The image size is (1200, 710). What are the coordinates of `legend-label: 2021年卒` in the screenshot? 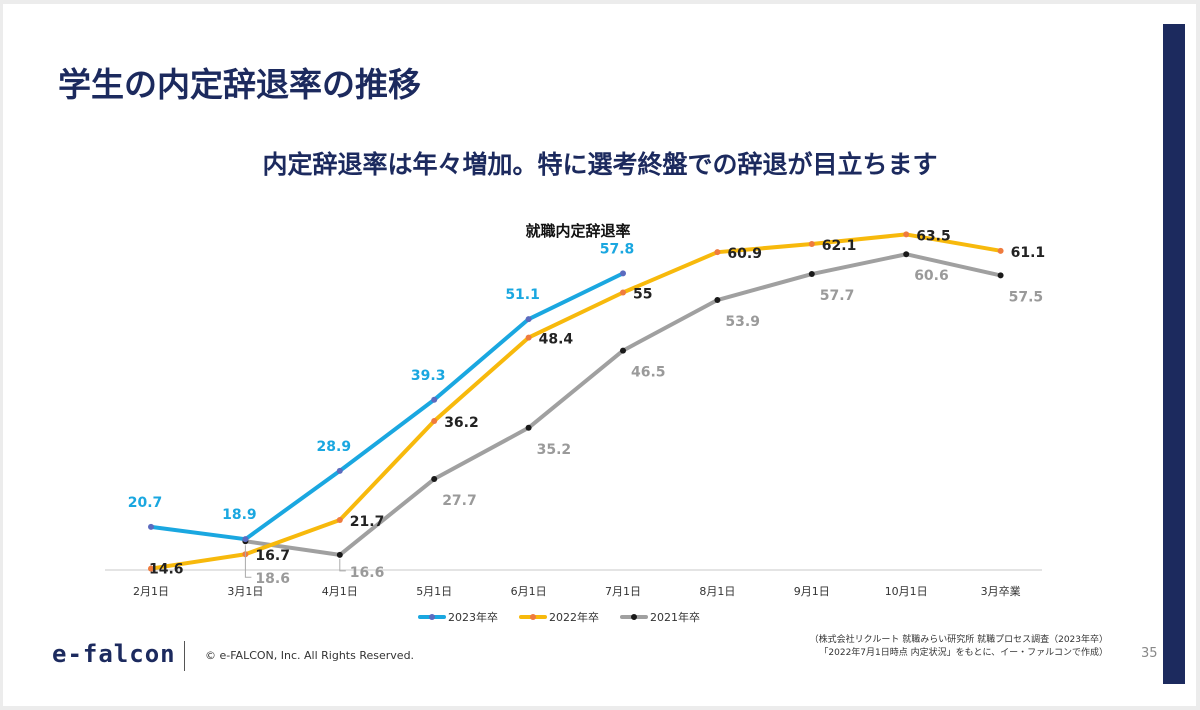 It's located at (675, 617).